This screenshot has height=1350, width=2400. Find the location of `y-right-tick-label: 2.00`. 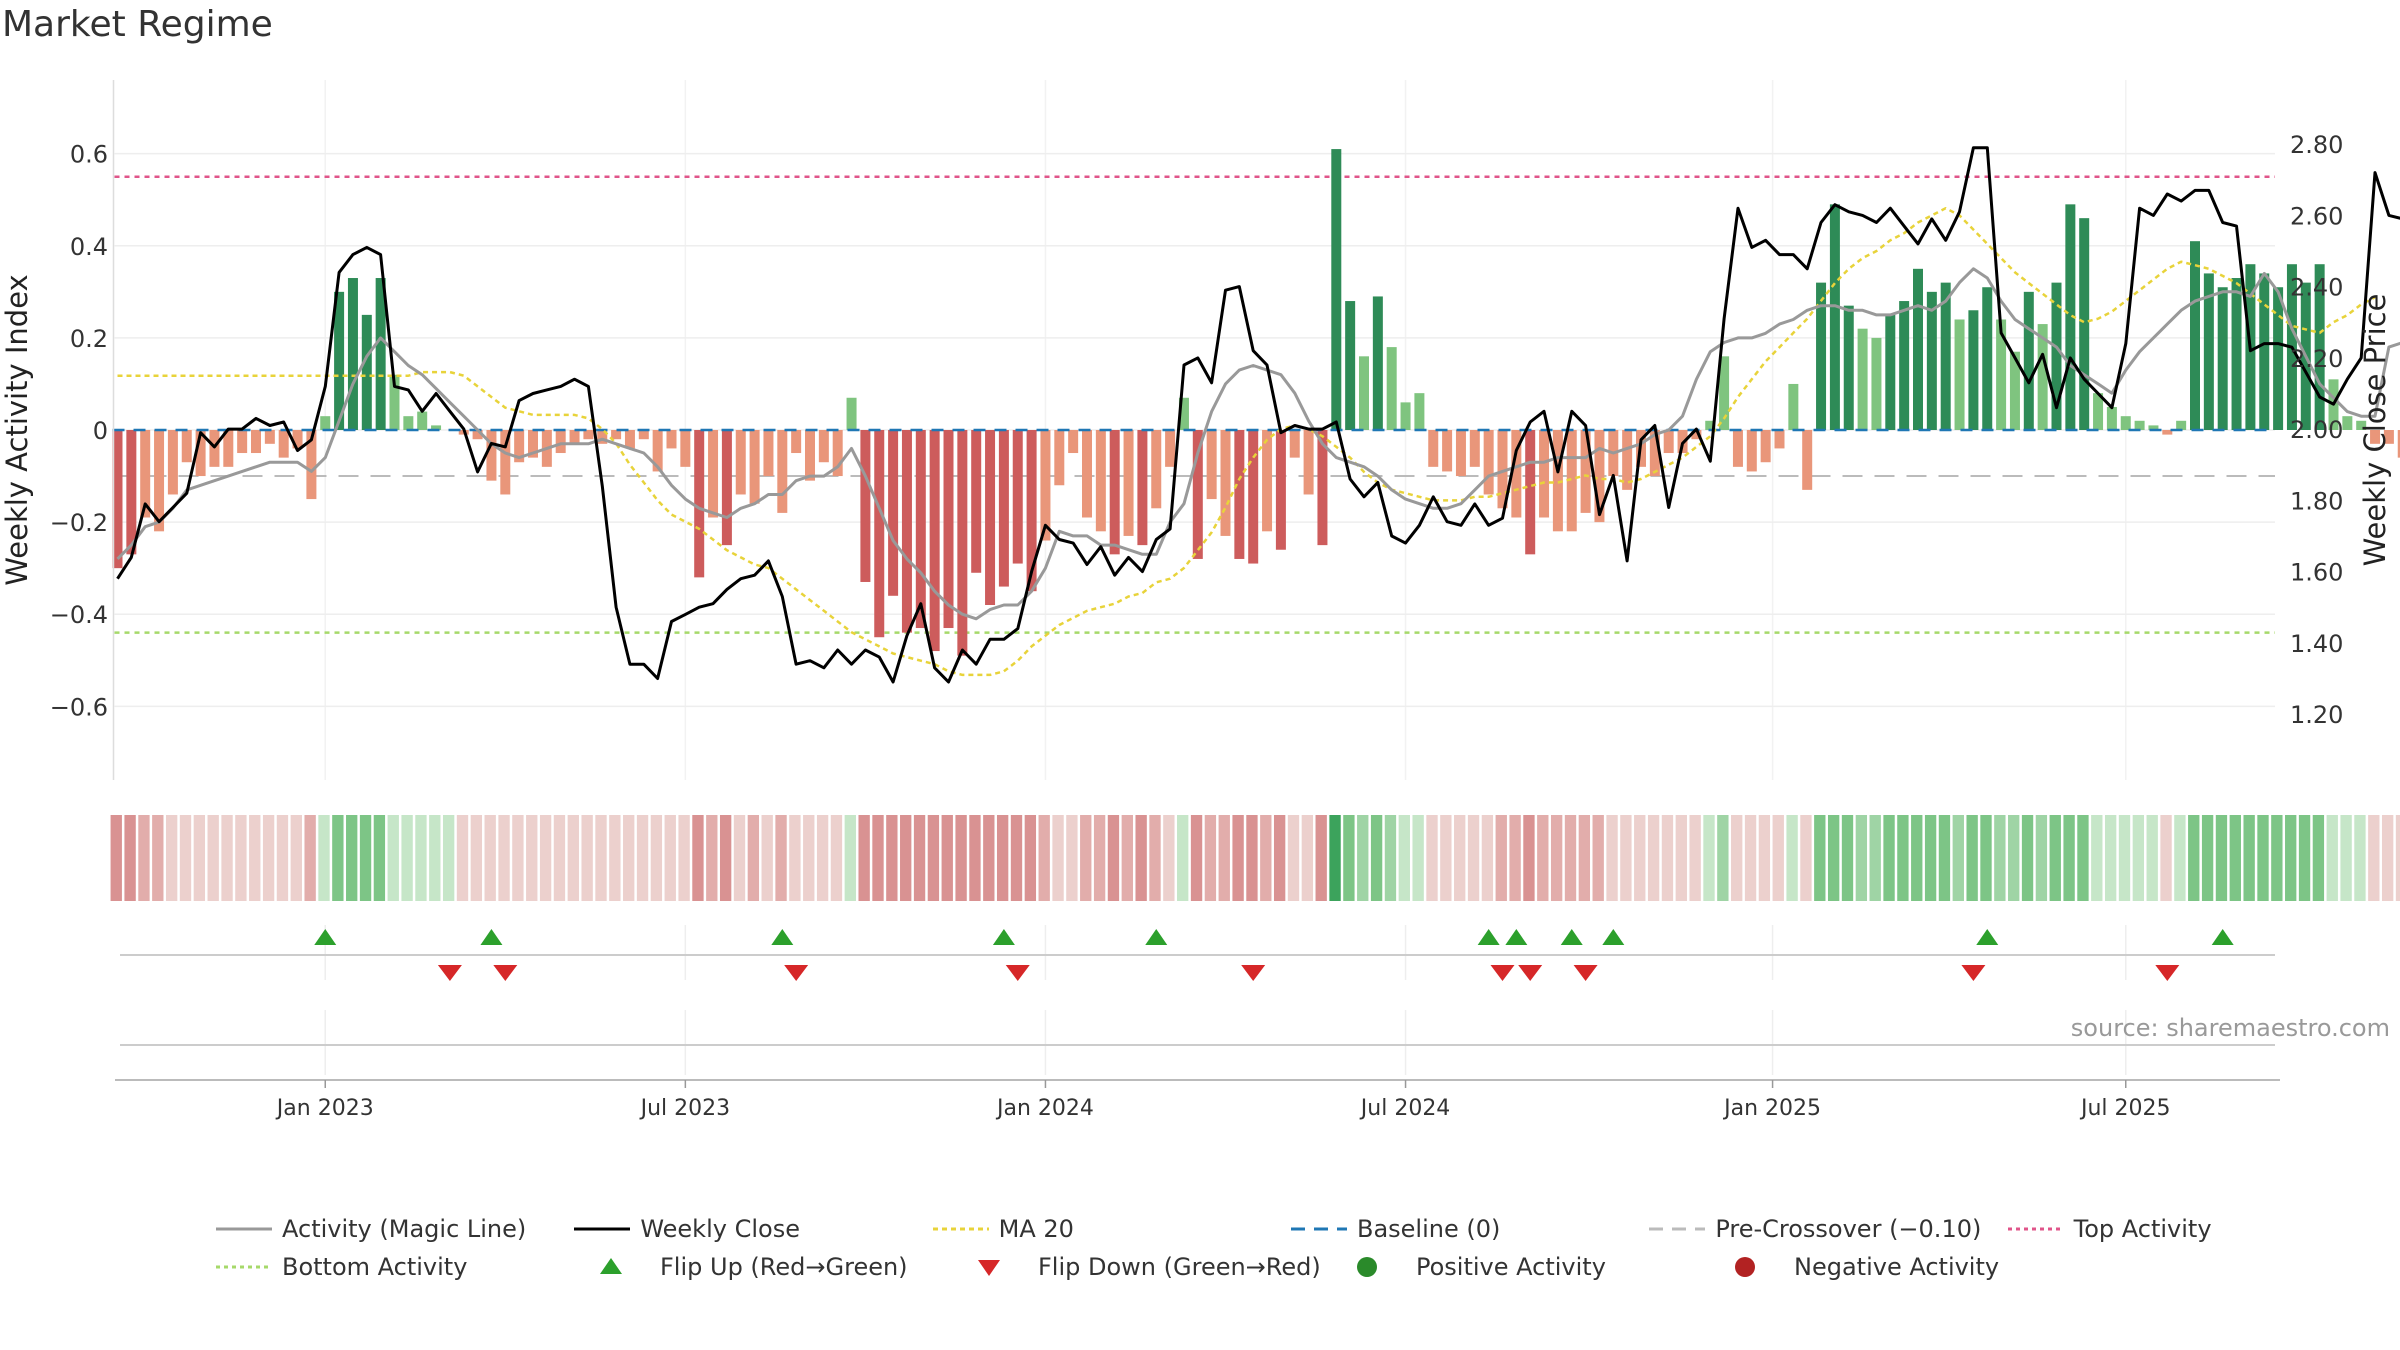

y-right-tick-label: 2.00 is located at coordinates (2316, 430).